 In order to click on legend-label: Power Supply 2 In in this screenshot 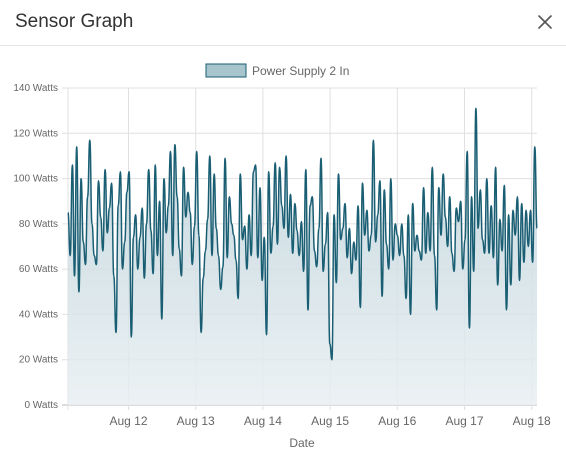, I will do `click(300, 71)`.